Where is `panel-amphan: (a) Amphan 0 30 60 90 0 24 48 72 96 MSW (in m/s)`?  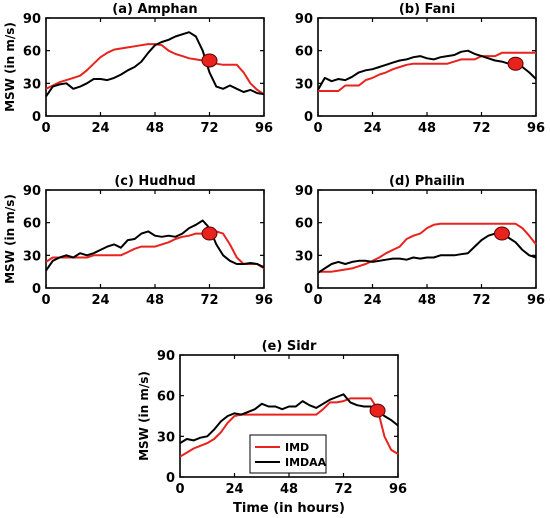
panel-amphan: (a) Amphan 0 30 60 90 0 24 48 72 96 MSW (in m/s) is located at coordinates (138, 69).